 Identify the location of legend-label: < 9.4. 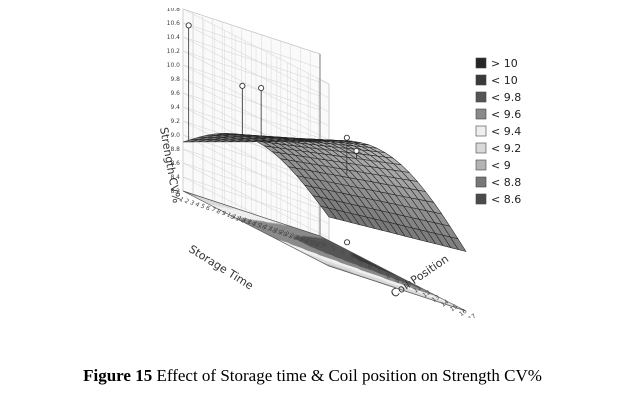
(506, 131).